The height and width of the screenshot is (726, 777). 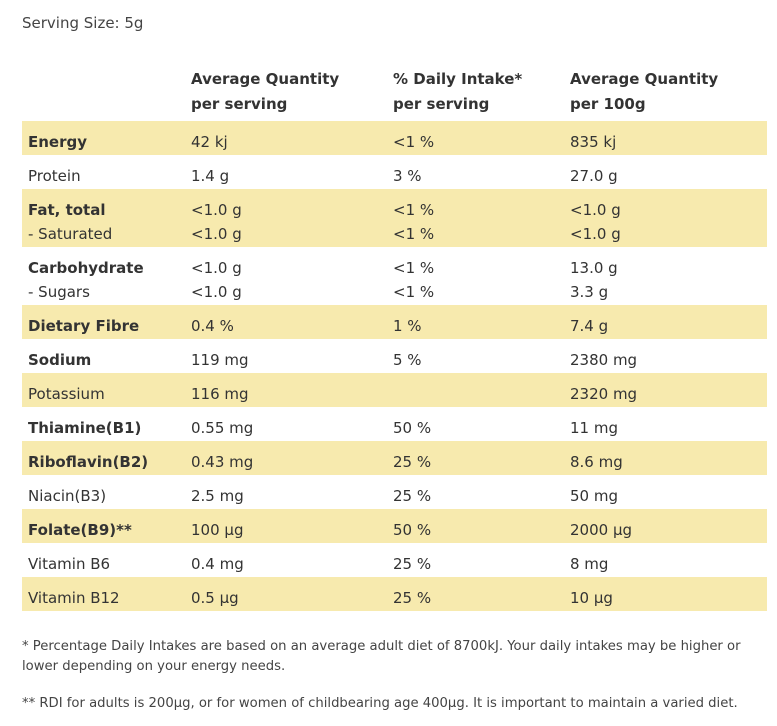 I want to click on table-row: Vitamin B12 0.5 µg 25 % 10 µg, so click(x=394, y=594).